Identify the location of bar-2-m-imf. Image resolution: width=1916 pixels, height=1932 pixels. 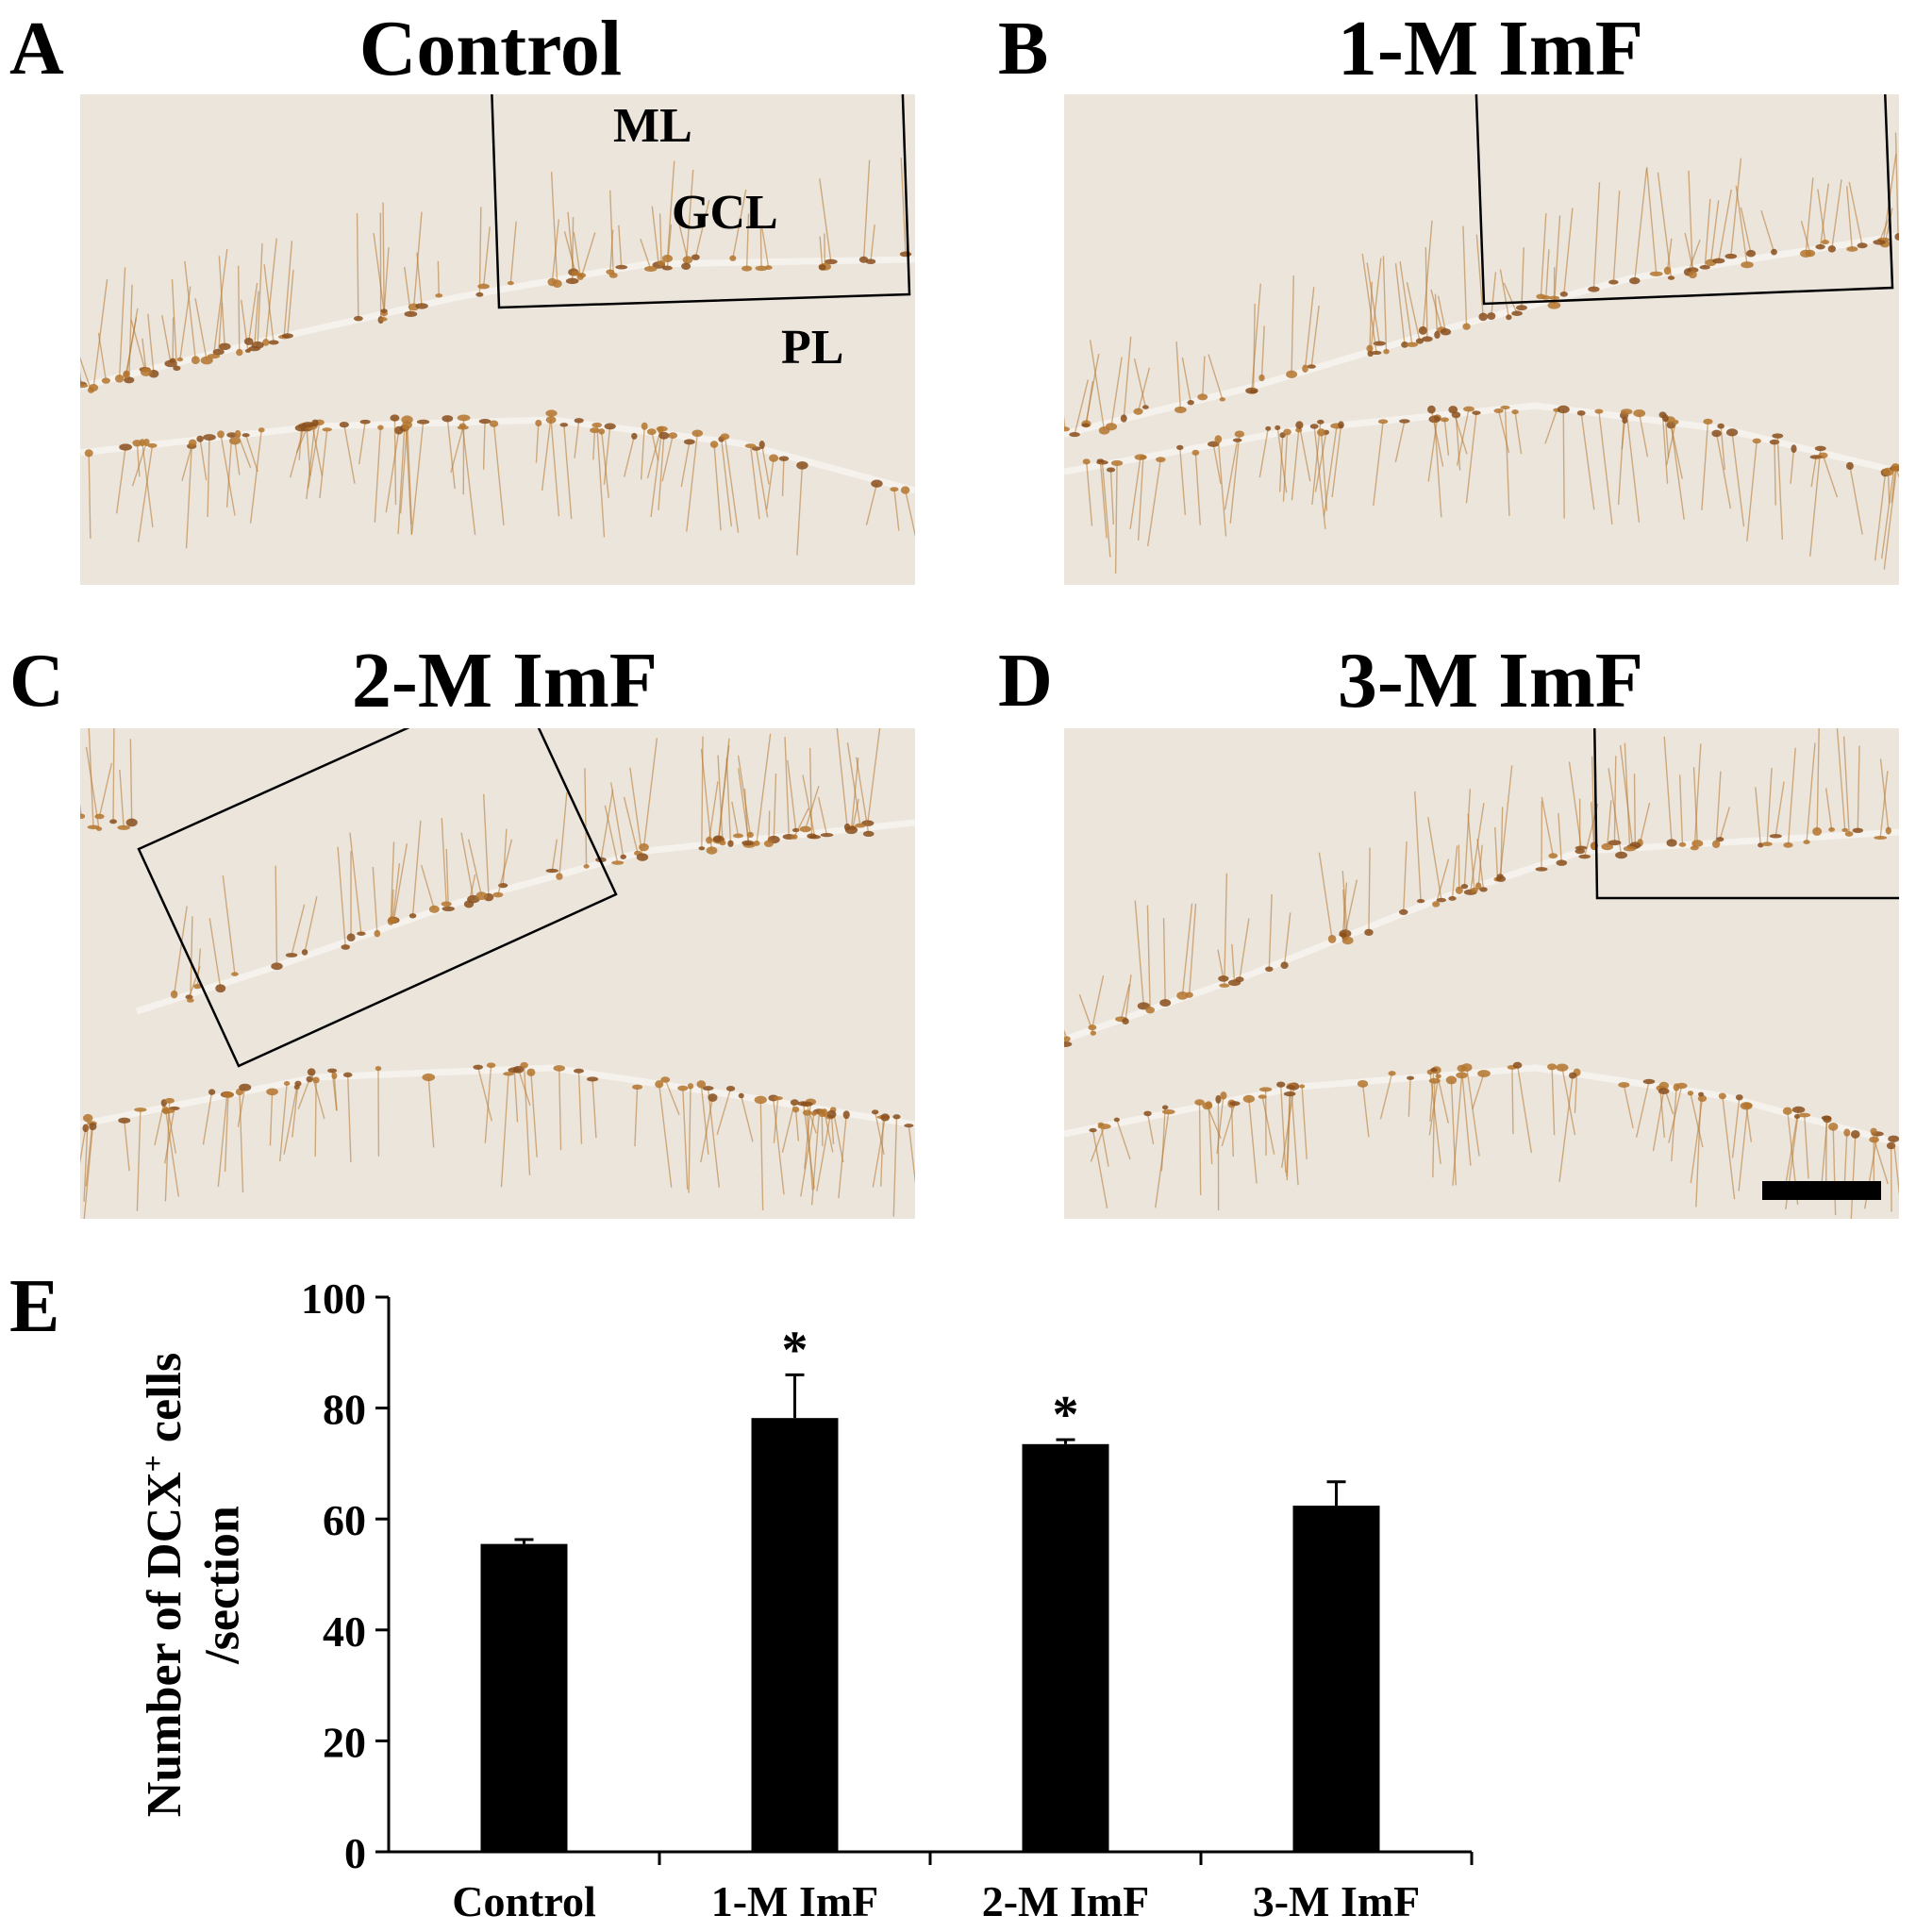
(1065, 1648).